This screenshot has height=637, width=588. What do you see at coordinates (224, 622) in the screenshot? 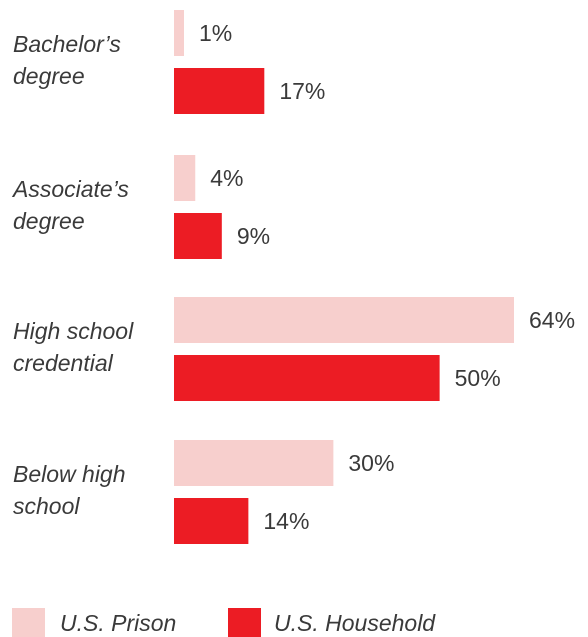
I see `legend: U.S. Prison U.S. Household` at bounding box center [224, 622].